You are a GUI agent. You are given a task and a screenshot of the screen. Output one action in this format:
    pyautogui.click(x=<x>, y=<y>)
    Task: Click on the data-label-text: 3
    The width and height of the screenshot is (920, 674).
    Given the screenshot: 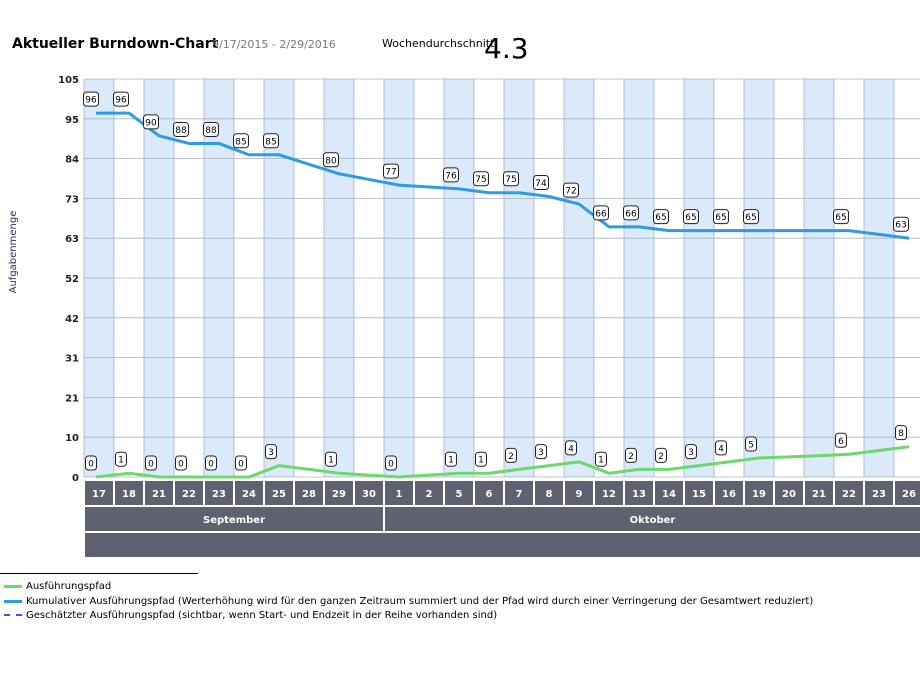 What is the action you would take?
    pyautogui.click(x=271, y=453)
    